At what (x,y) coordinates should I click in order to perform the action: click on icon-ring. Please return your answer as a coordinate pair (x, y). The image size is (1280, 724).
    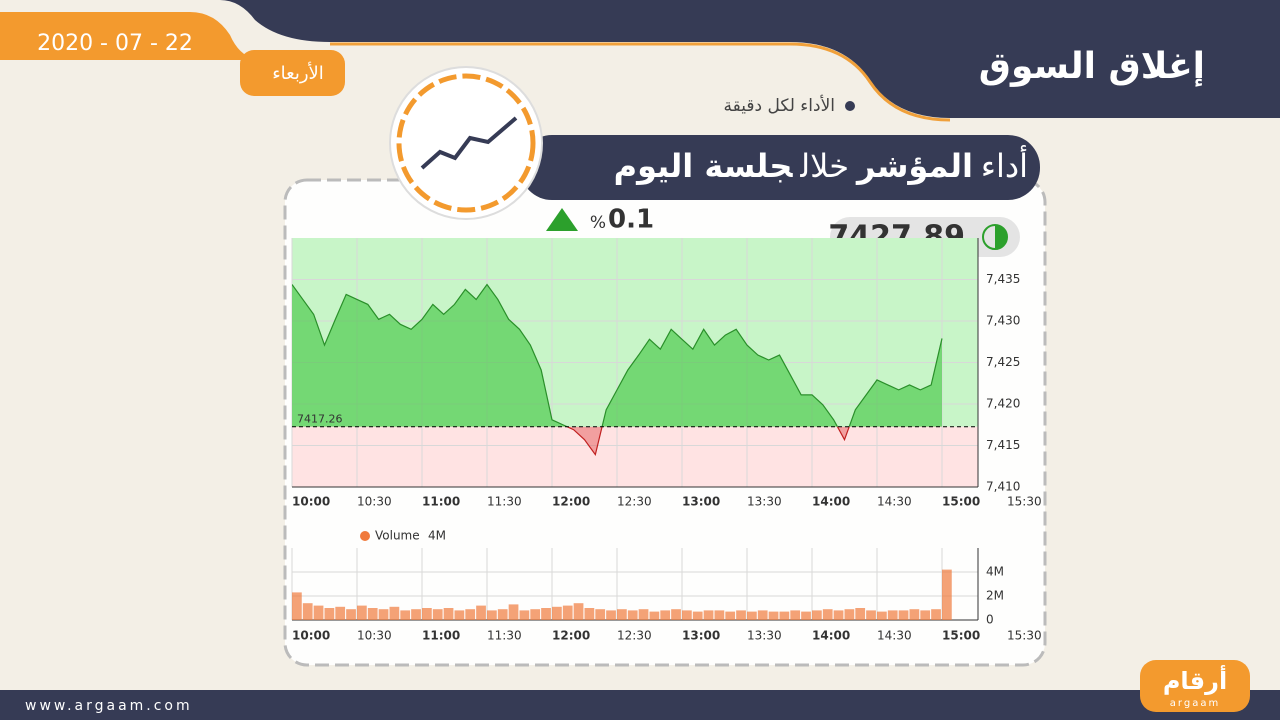
    Looking at the image, I should click on (466, 143).